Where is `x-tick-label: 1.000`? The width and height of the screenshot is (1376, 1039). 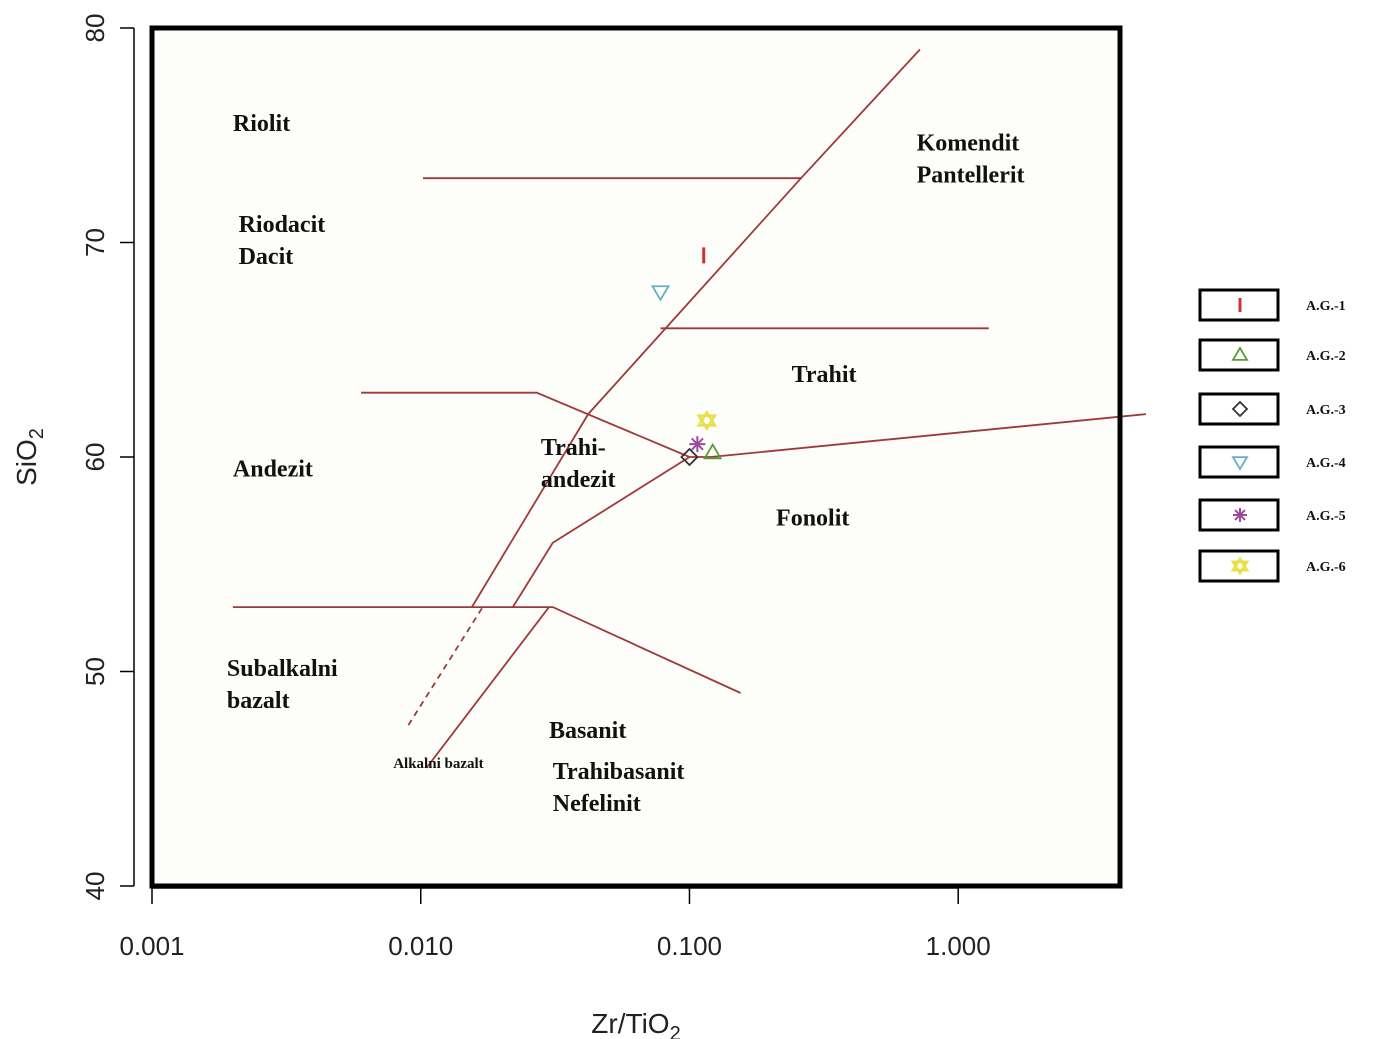 x-tick-label: 1.000 is located at coordinates (958, 946).